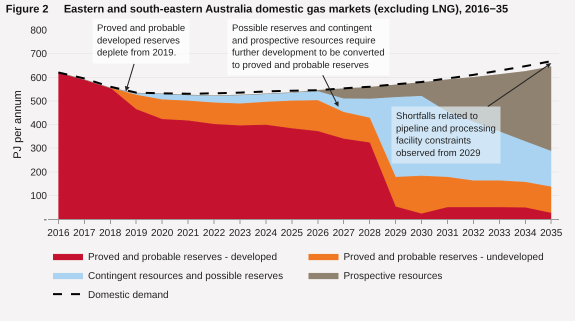 The image size is (575, 321). I want to click on y-tick-label: 100, so click(39, 196).